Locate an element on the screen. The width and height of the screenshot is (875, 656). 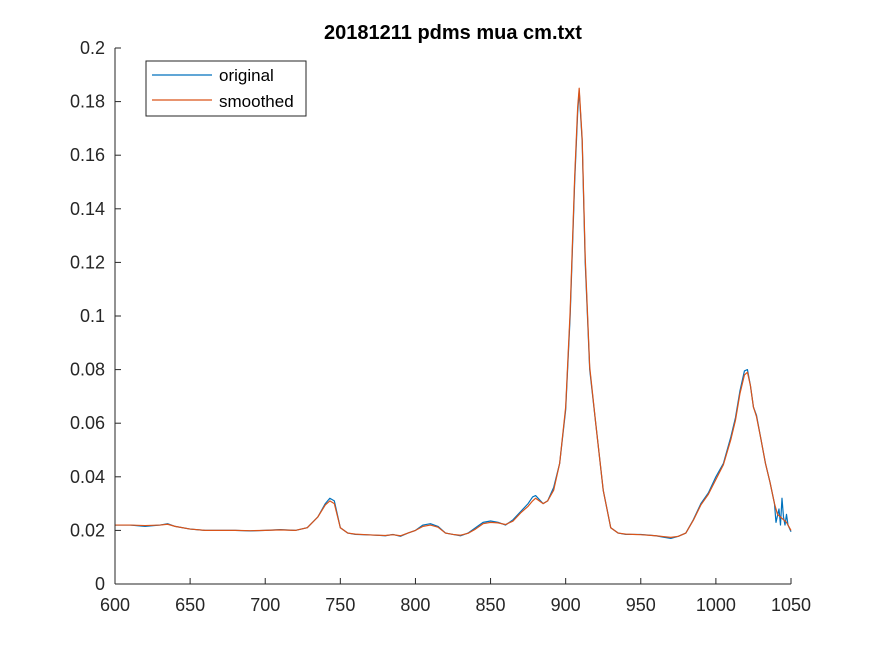
y-tick-label: 0.2 is located at coordinates (92, 48).